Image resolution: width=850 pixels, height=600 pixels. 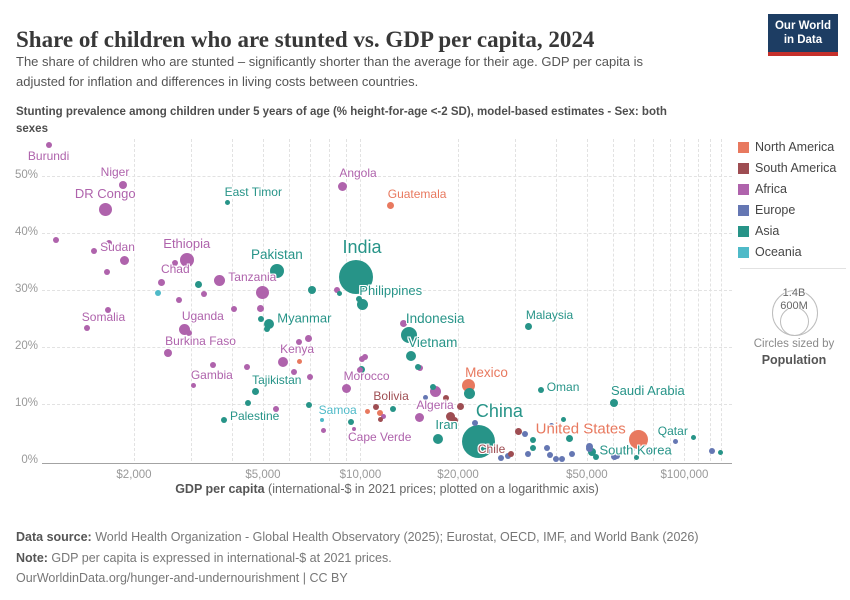 What do you see at coordinates (276, 255) in the screenshot?
I see `country-label-pakistan: Pakistan` at bounding box center [276, 255].